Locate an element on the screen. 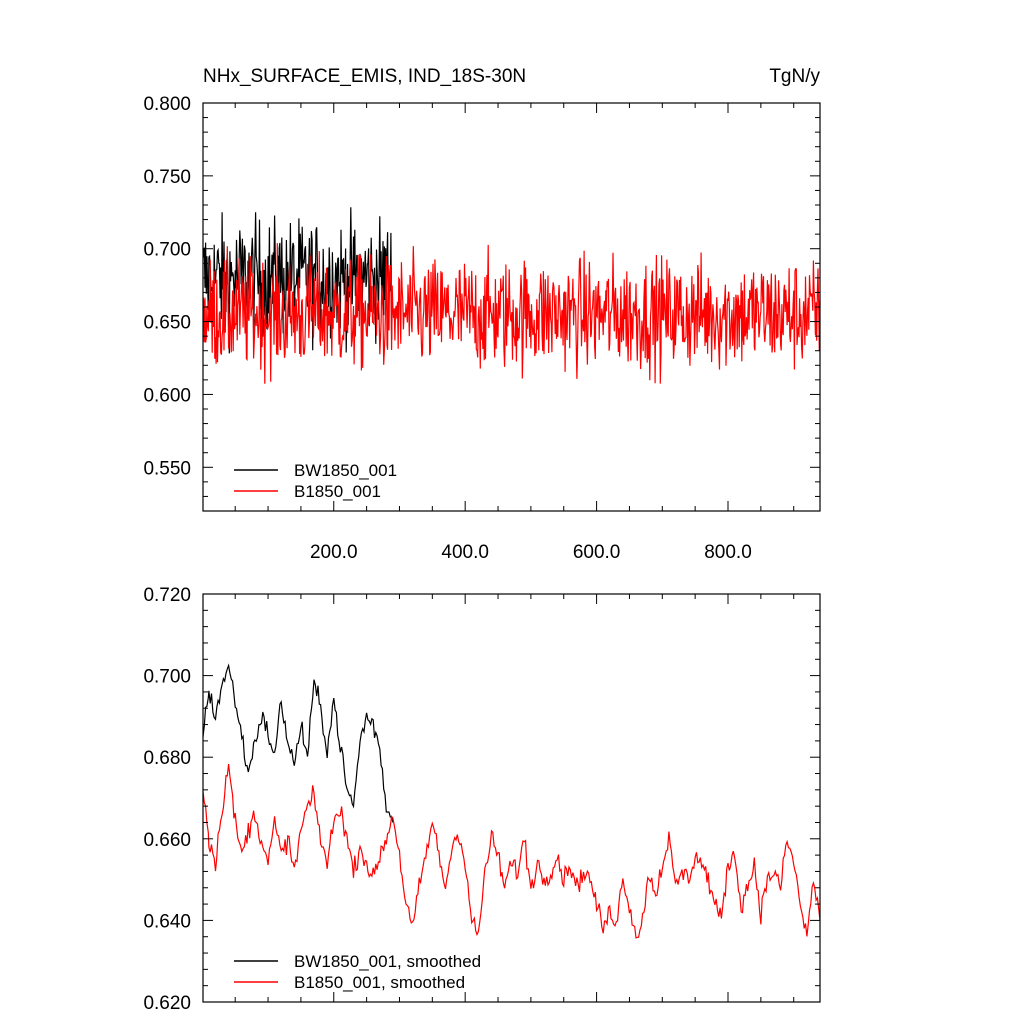 This screenshot has height=1024, width=1024. top-series-group is located at coordinates (511, 295).